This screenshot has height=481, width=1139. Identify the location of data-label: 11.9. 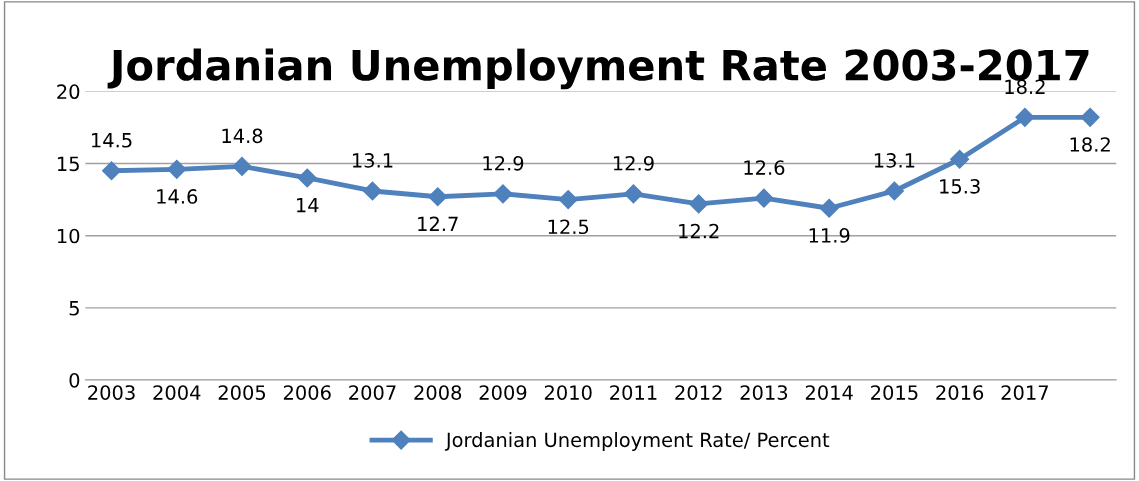
(829, 235).